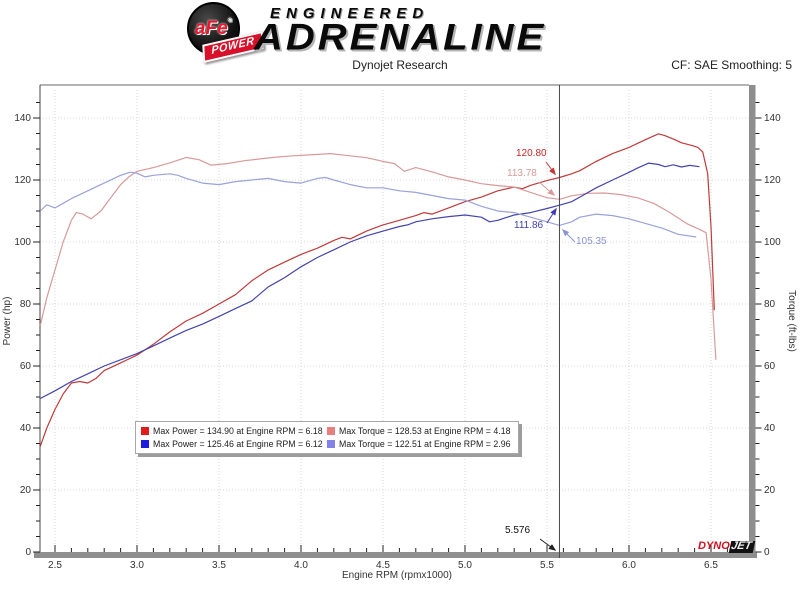 The image size is (800, 600). What do you see at coordinates (529, 225) in the screenshot?
I see `cursor-value-power-stock: 111.86` at bounding box center [529, 225].